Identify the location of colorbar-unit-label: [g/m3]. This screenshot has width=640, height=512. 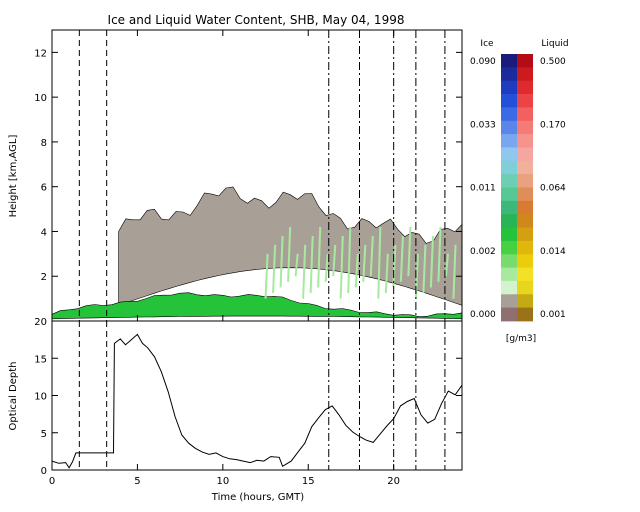
(521, 339).